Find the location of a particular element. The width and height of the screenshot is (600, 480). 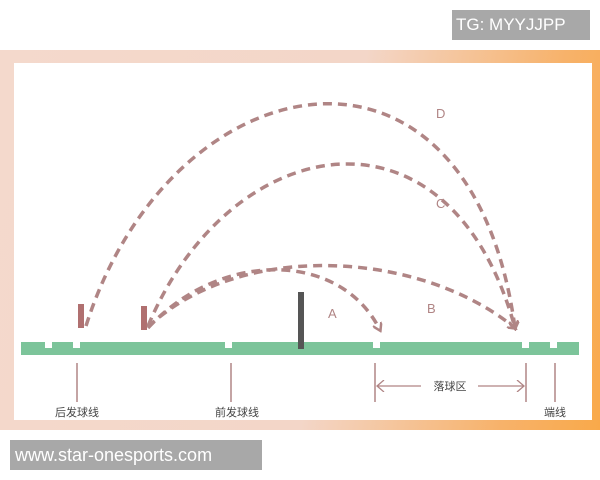

player-front is located at coordinates (144, 318).